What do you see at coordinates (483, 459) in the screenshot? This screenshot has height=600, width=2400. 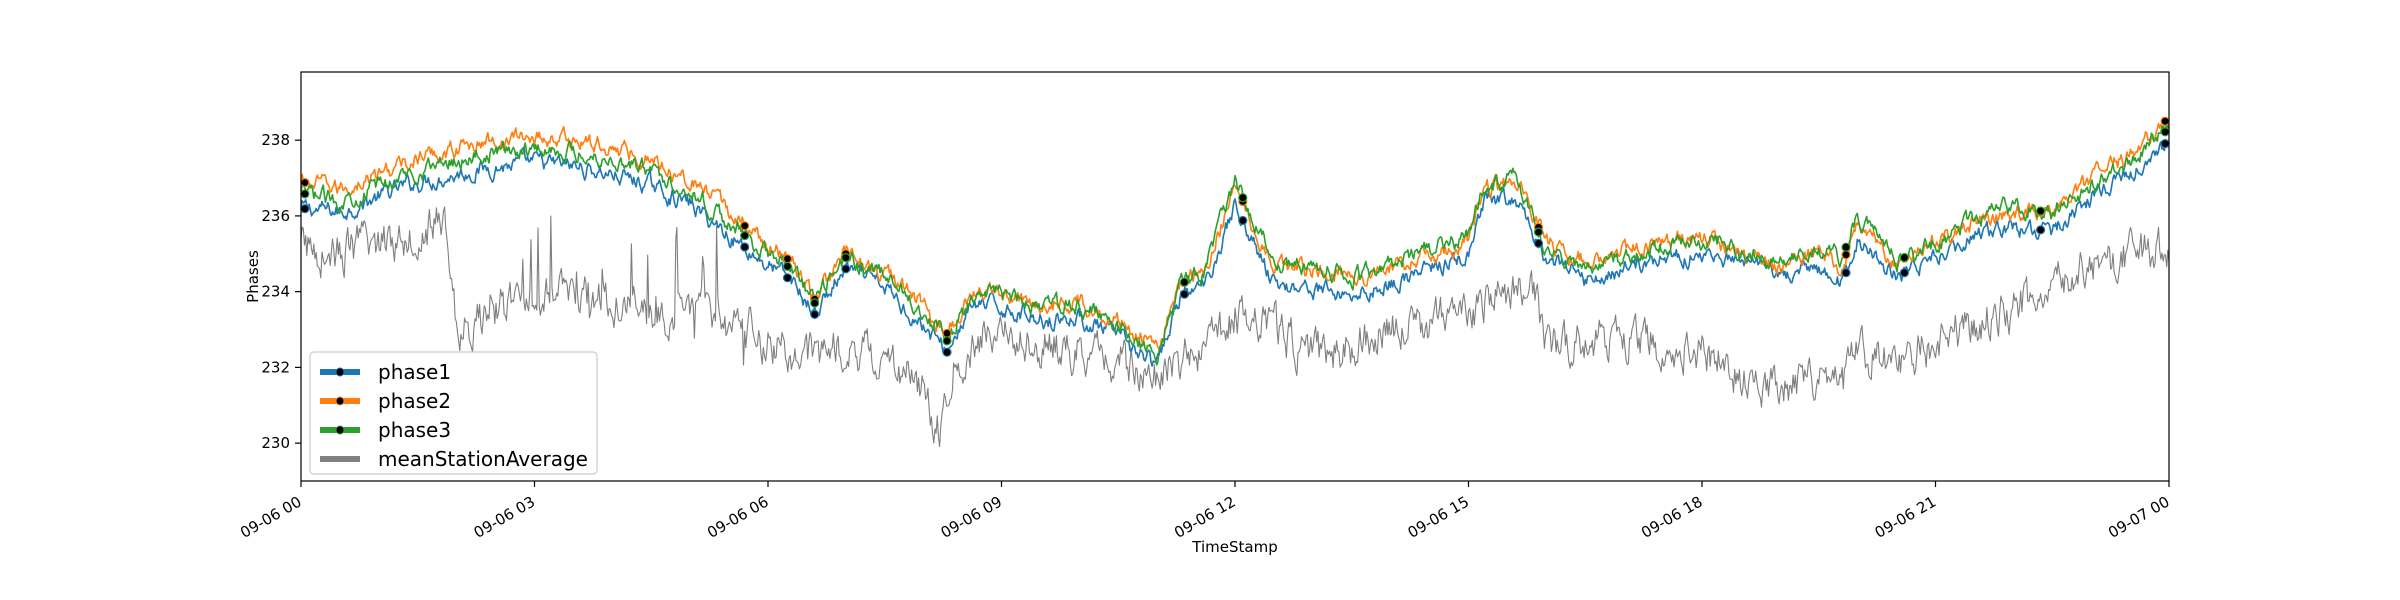 I see `legend-label-meanStationAverage: meanStationAverage` at bounding box center [483, 459].